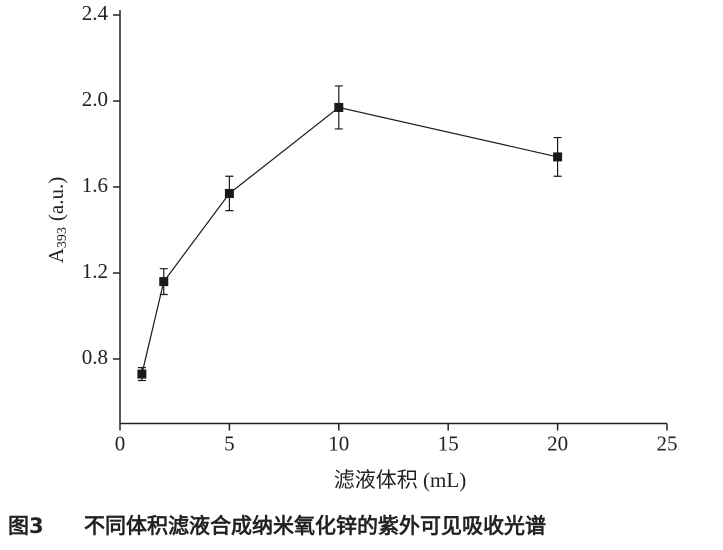 This screenshot has height=550, width=723. I want to click on x-tick-label: 10, so click(338, 443).